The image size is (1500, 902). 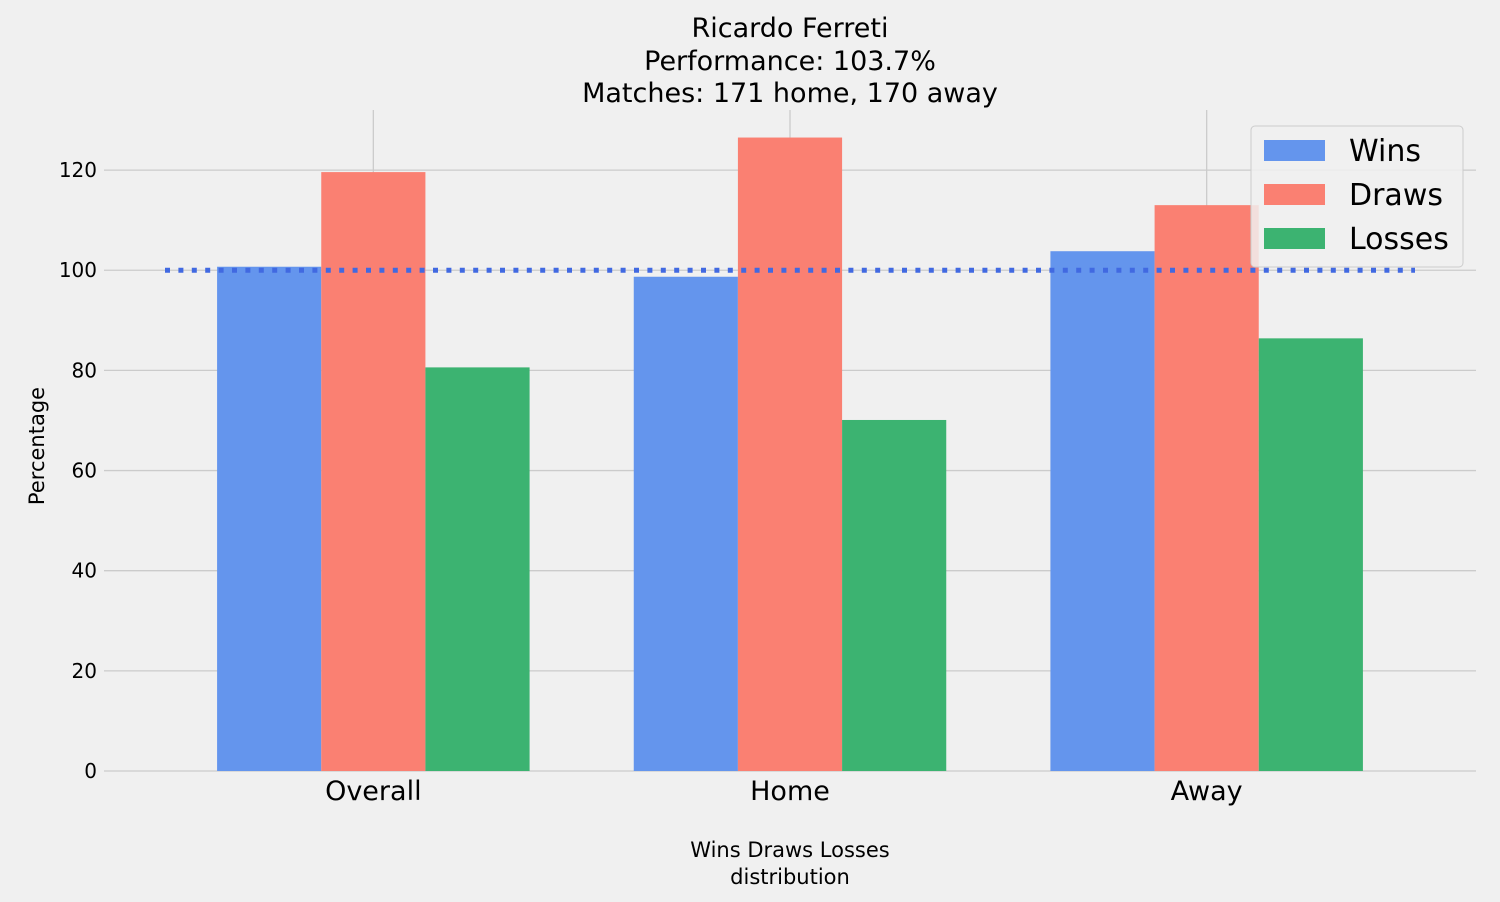 What do you see at coordinates (685, 523) in the screenshot?
I see `bar-wins-home` at bounding box center [685, 523].